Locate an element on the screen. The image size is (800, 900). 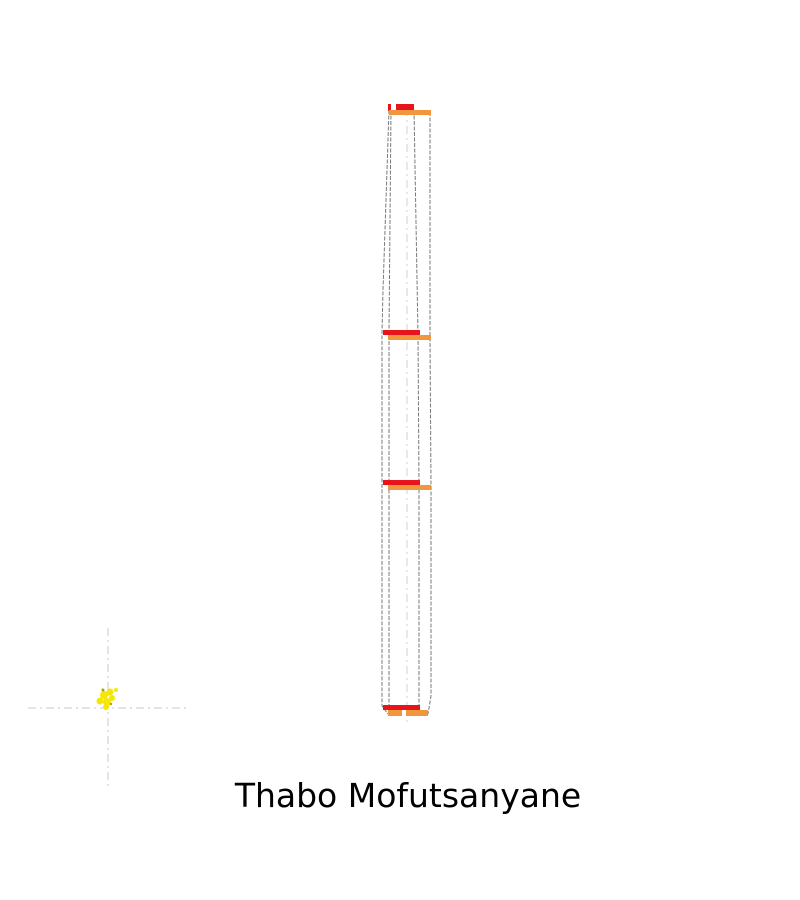
region-outline-inner-right is located at coordinates (416, 410).